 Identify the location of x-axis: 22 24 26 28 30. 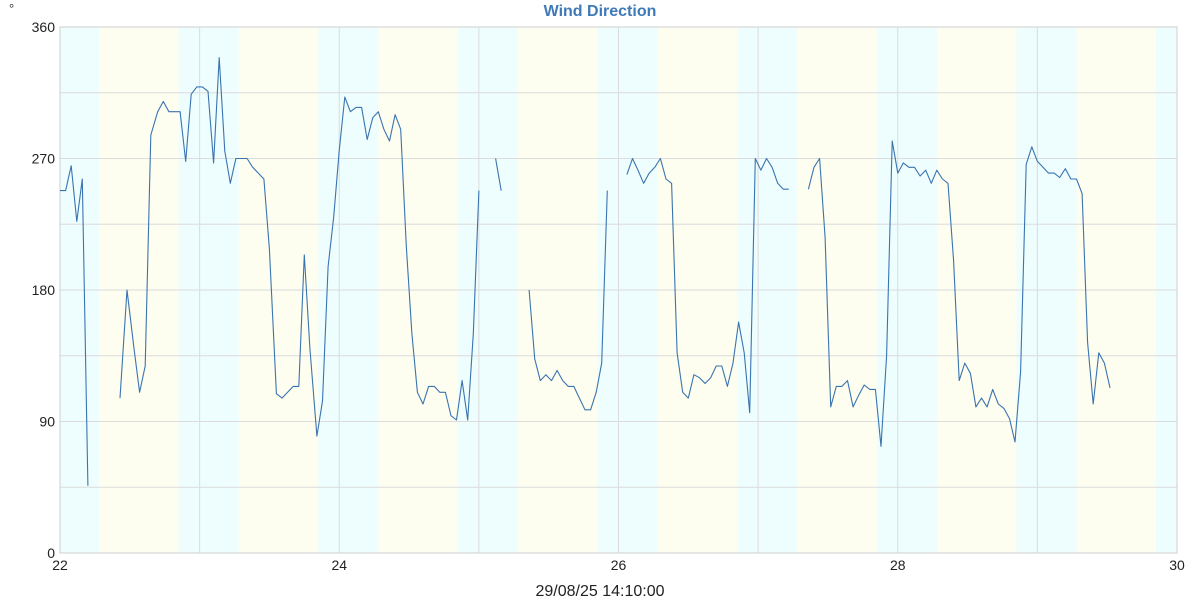
(618, 565).